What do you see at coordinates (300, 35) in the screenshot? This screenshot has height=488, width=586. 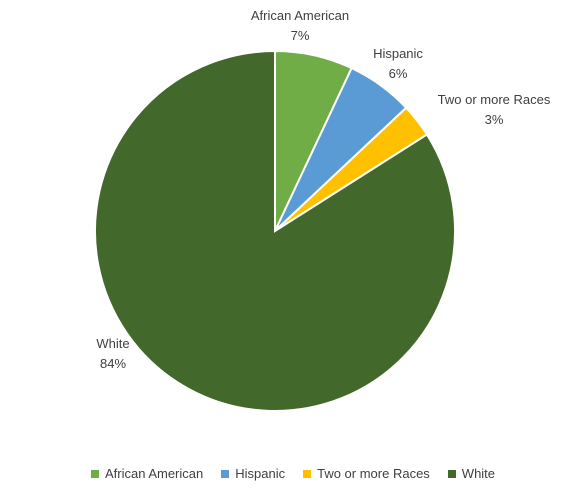 I see `data-label-value: 7%` at bounding box center [300, 35].